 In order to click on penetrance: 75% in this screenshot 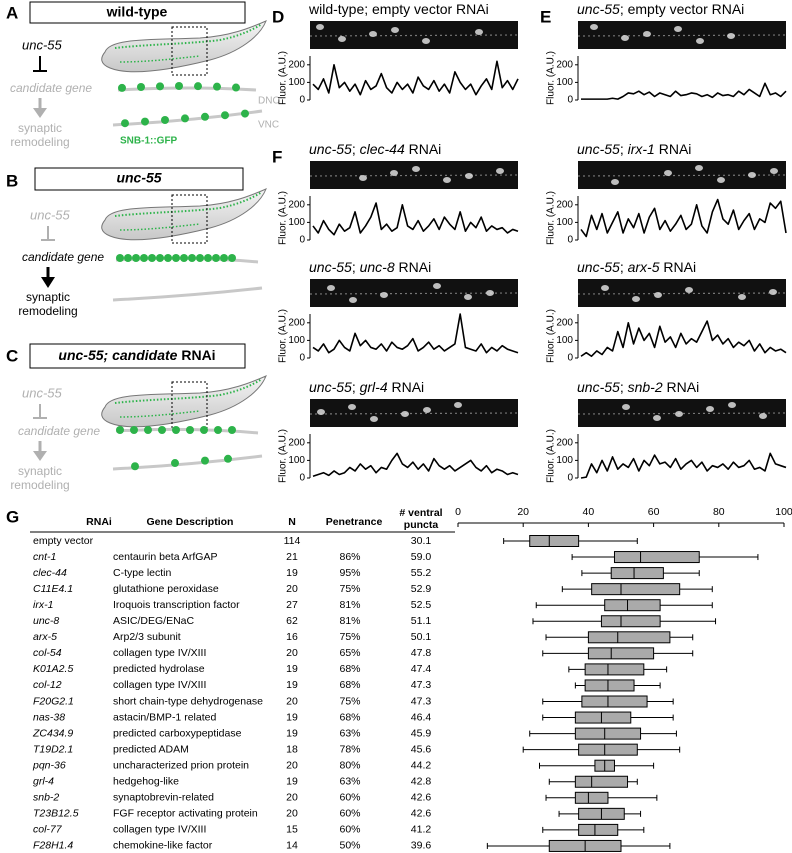, I will do `click(349, 589)`.